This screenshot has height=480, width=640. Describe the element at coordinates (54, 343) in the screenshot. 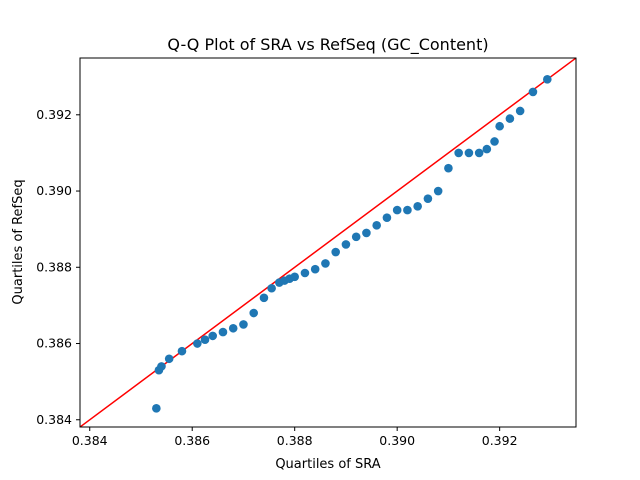

I see `y-tick-label: 0.386` at that location.